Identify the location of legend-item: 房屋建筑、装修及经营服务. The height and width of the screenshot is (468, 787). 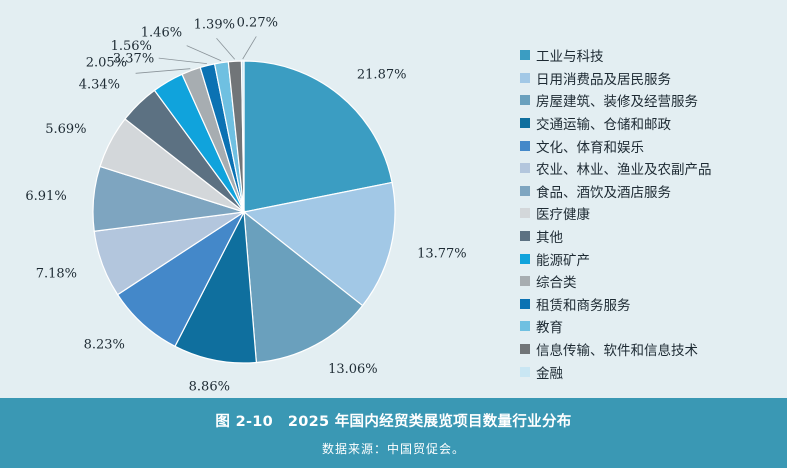
(616, 100).